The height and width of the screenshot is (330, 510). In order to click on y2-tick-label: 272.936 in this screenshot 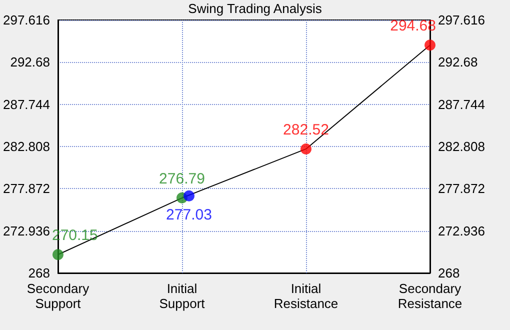, I will do `click(461, 230)`.